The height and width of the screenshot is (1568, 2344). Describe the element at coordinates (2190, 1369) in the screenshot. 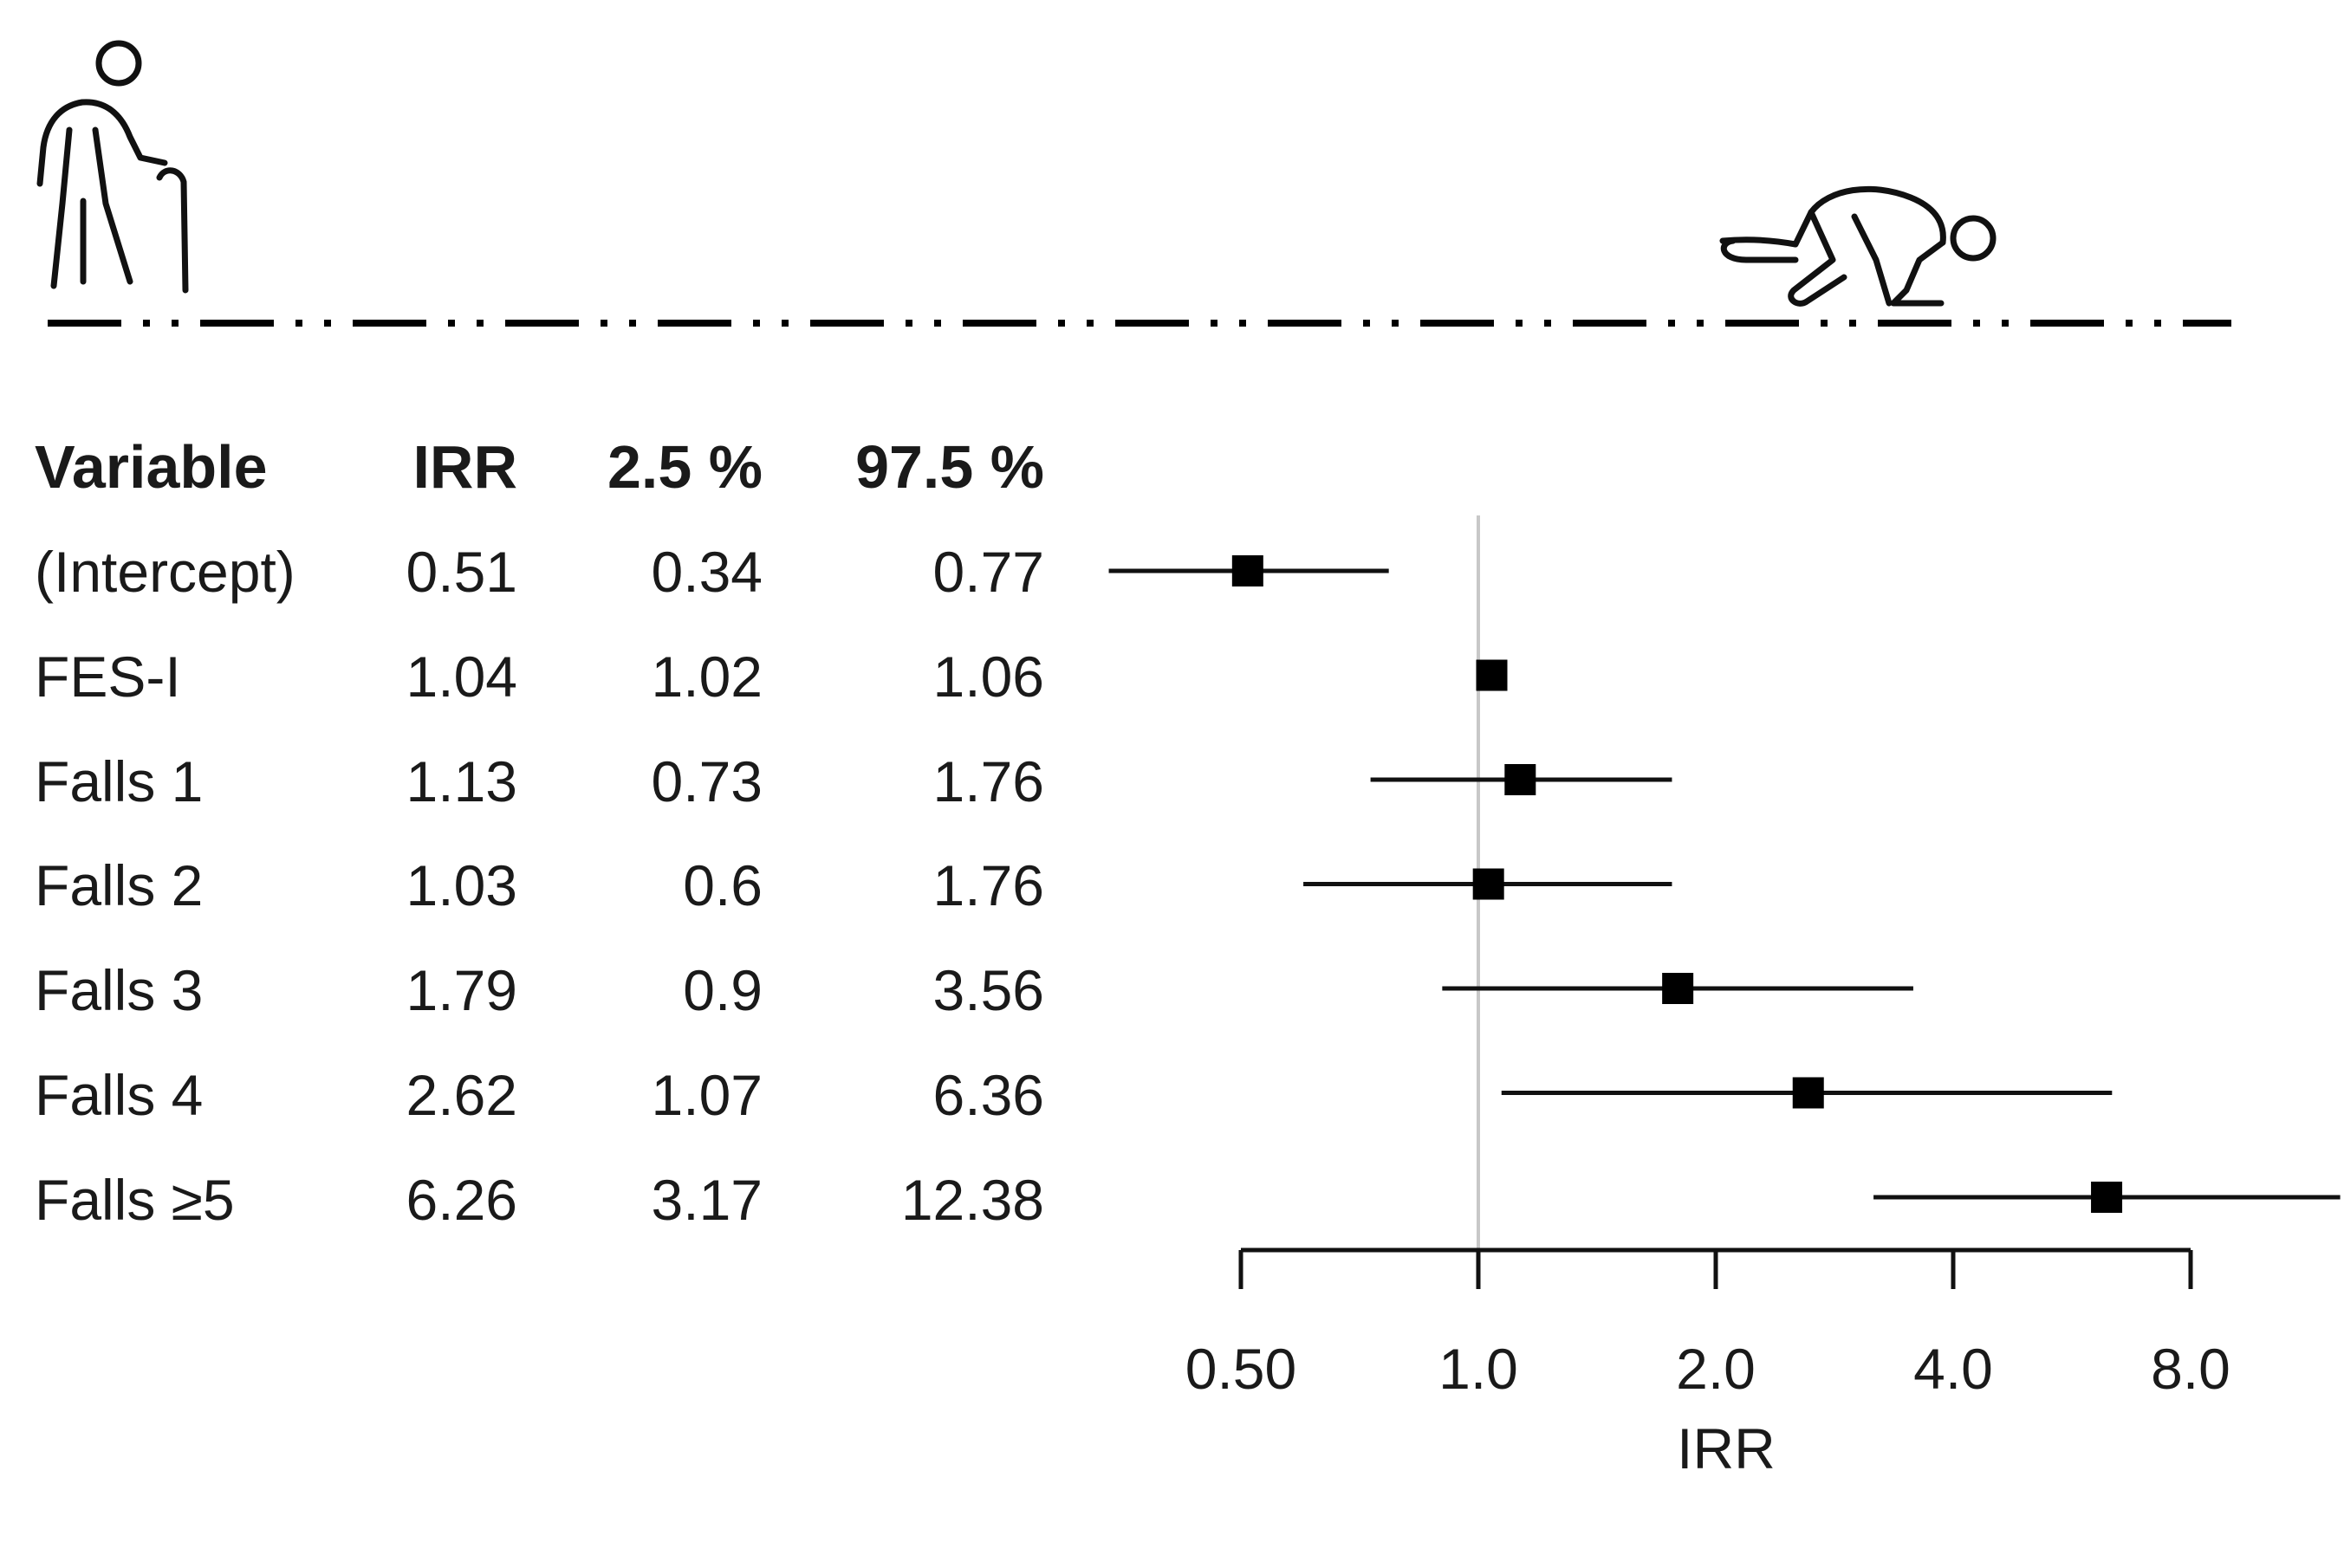

I see `x-tick-label: 8.0` at that location.